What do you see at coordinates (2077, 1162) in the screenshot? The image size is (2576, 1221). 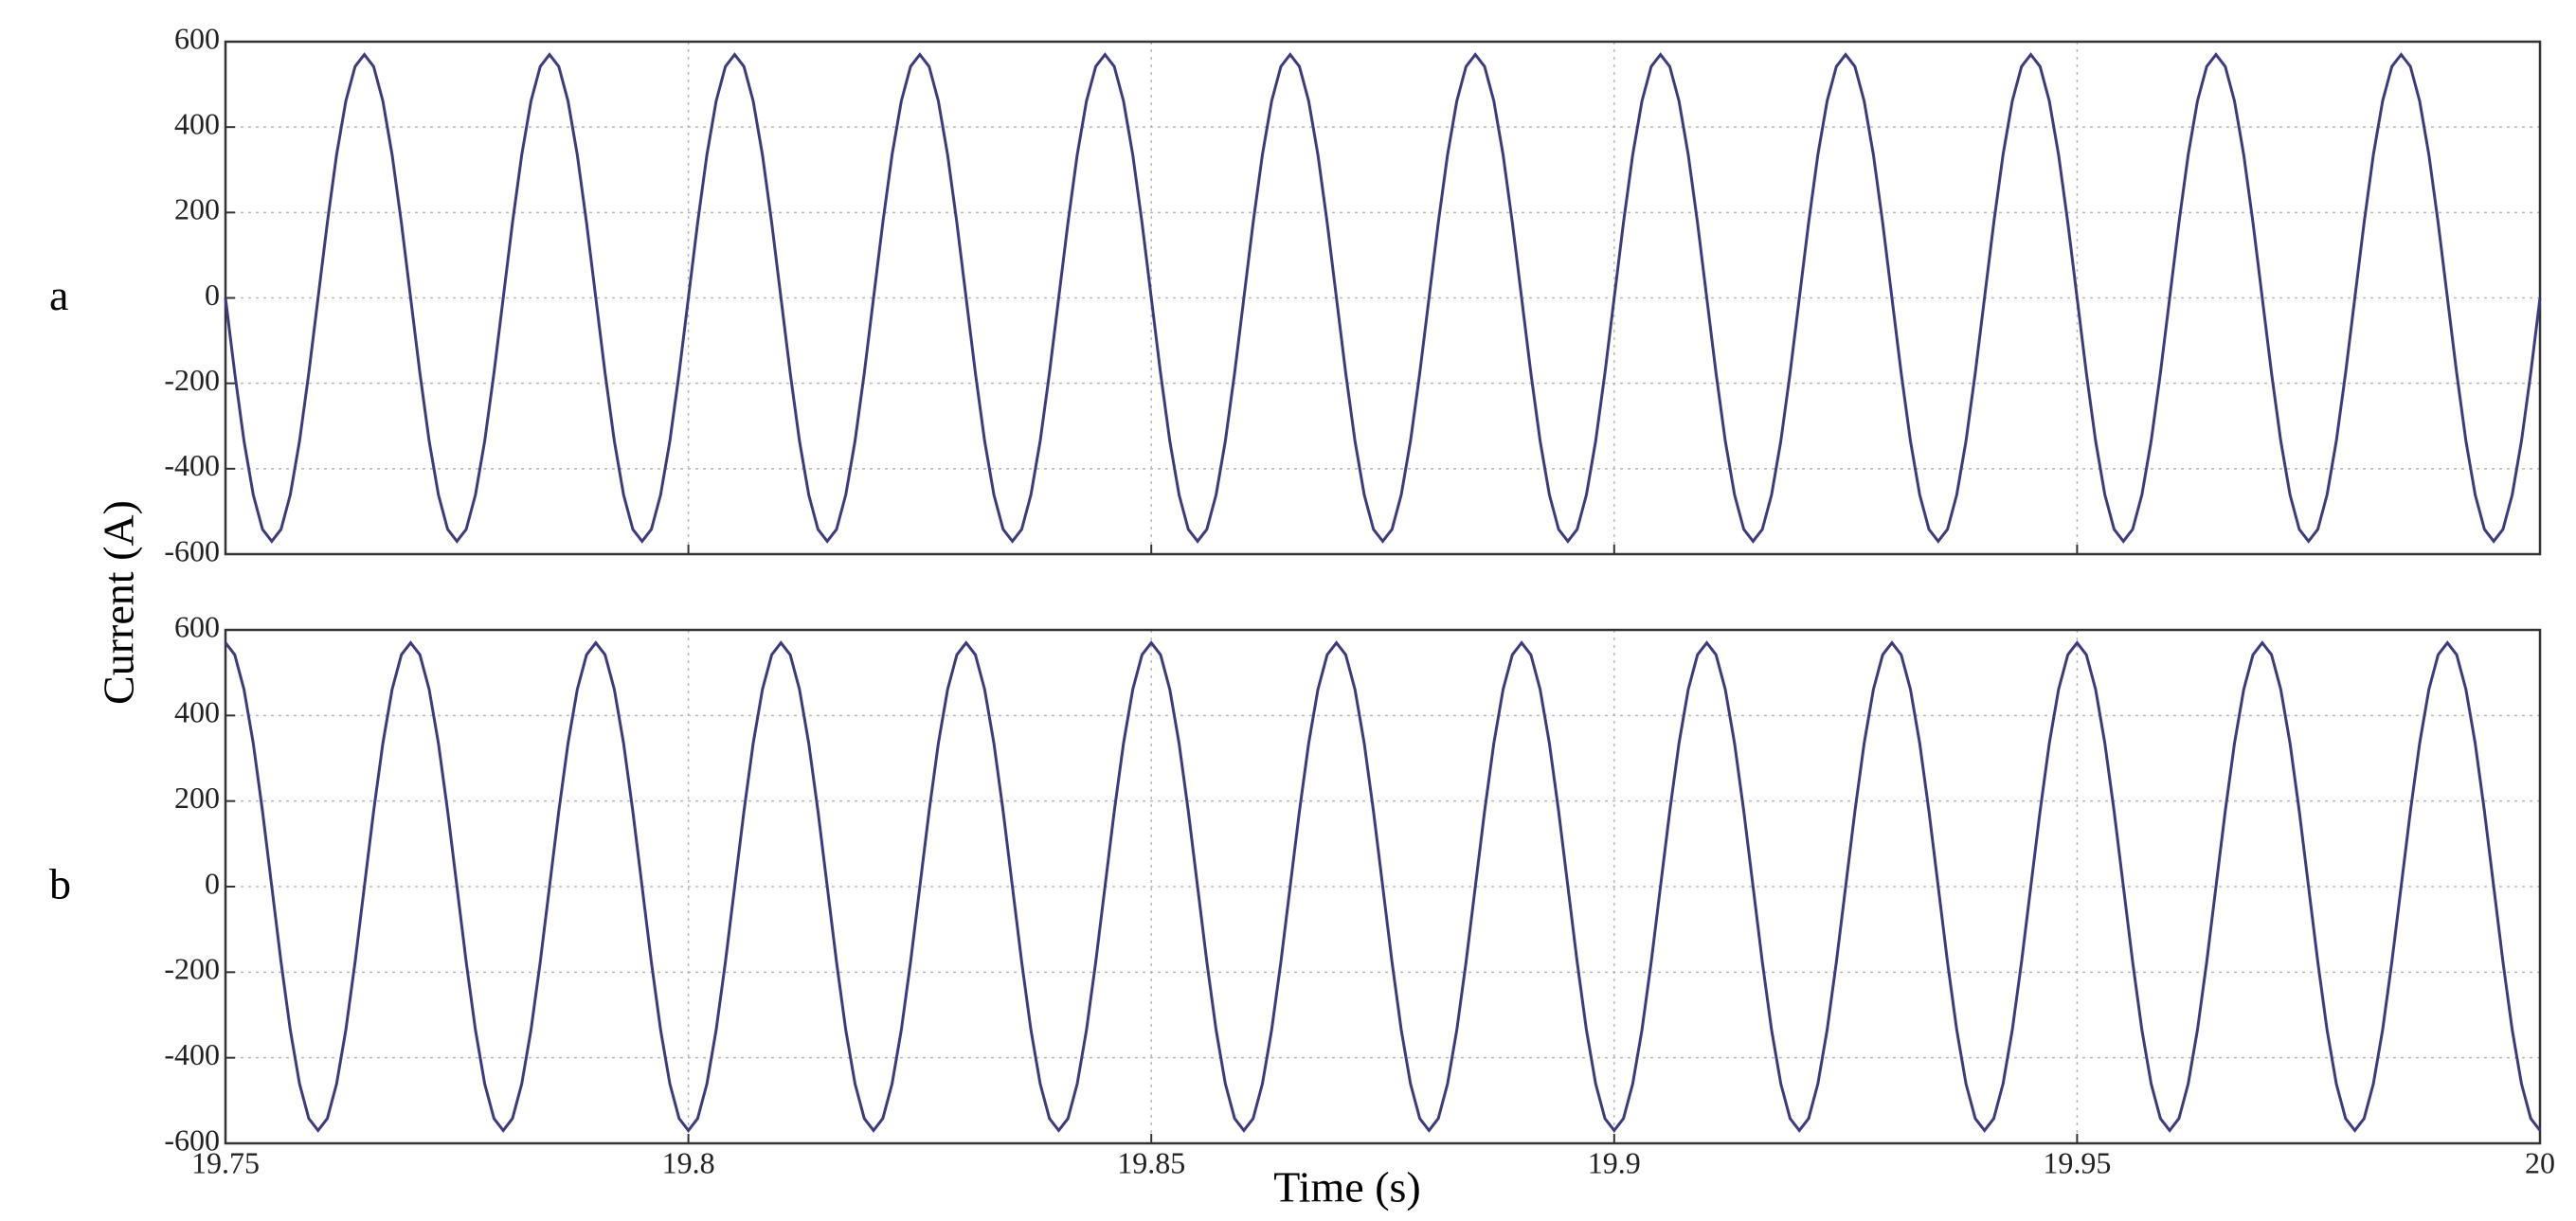 I see `x-tick-label: 19.95` at bounding box center [2077, 1162].